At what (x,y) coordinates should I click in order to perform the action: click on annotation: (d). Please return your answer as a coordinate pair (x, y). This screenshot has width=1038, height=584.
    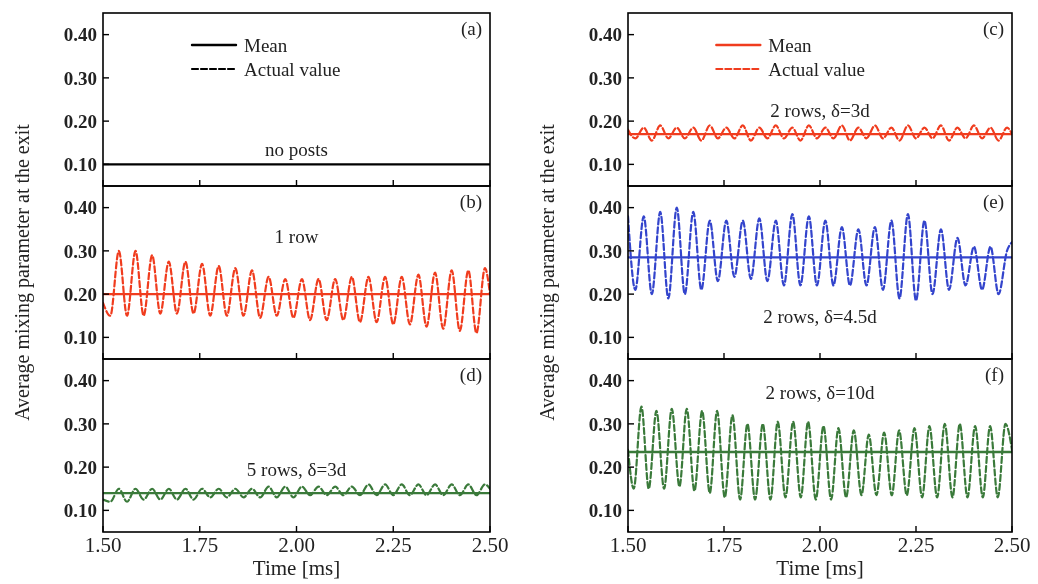
    Looking at the image, I should click on (470, 375).